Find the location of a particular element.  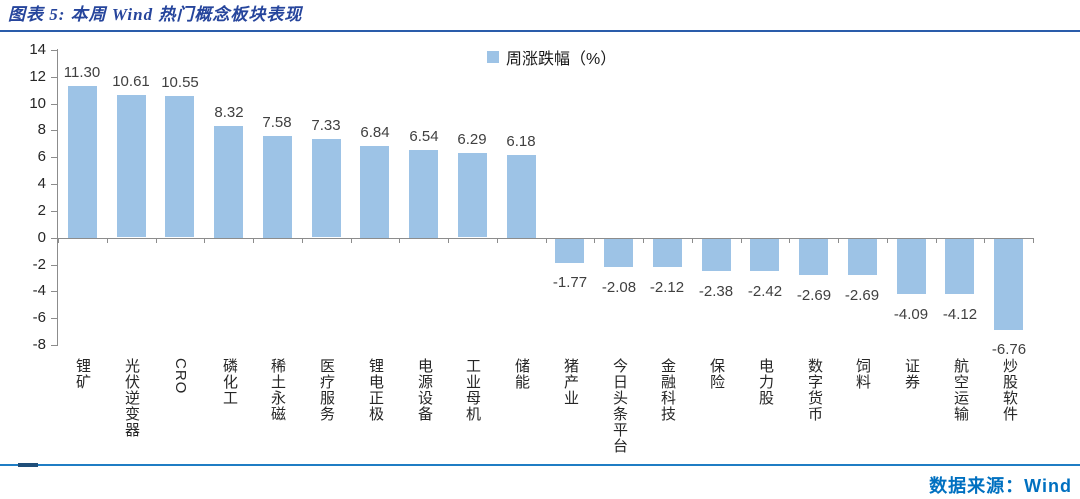

category-label: 电力股 is located at coordinates (765, 382).